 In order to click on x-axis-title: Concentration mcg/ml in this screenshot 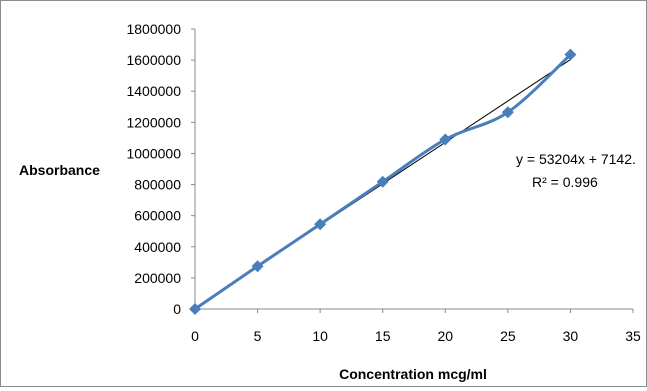, I will do `click(413, 374)`.